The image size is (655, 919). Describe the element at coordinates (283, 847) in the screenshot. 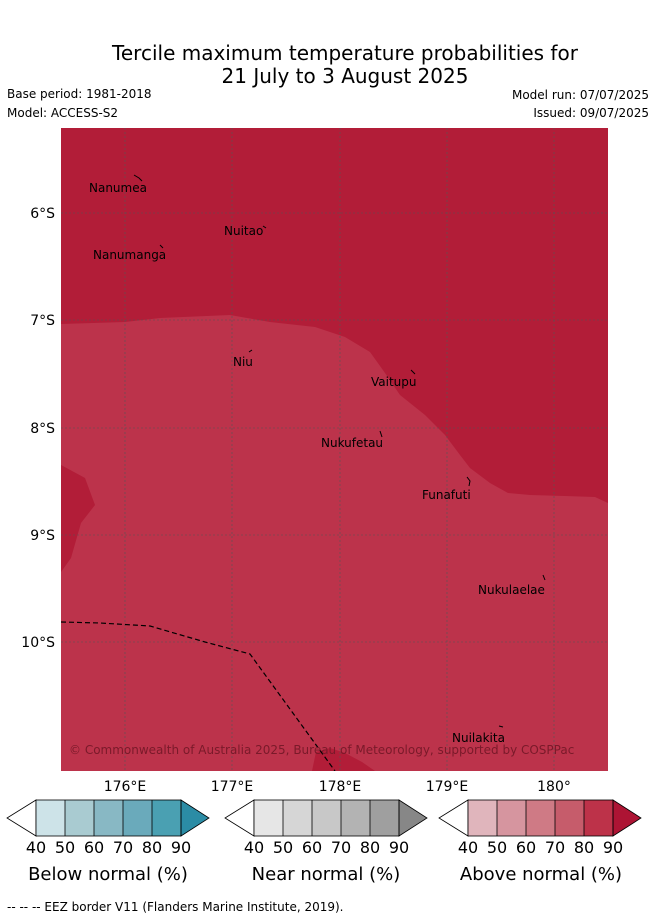

I see `near-tick-50: 50` at that location.